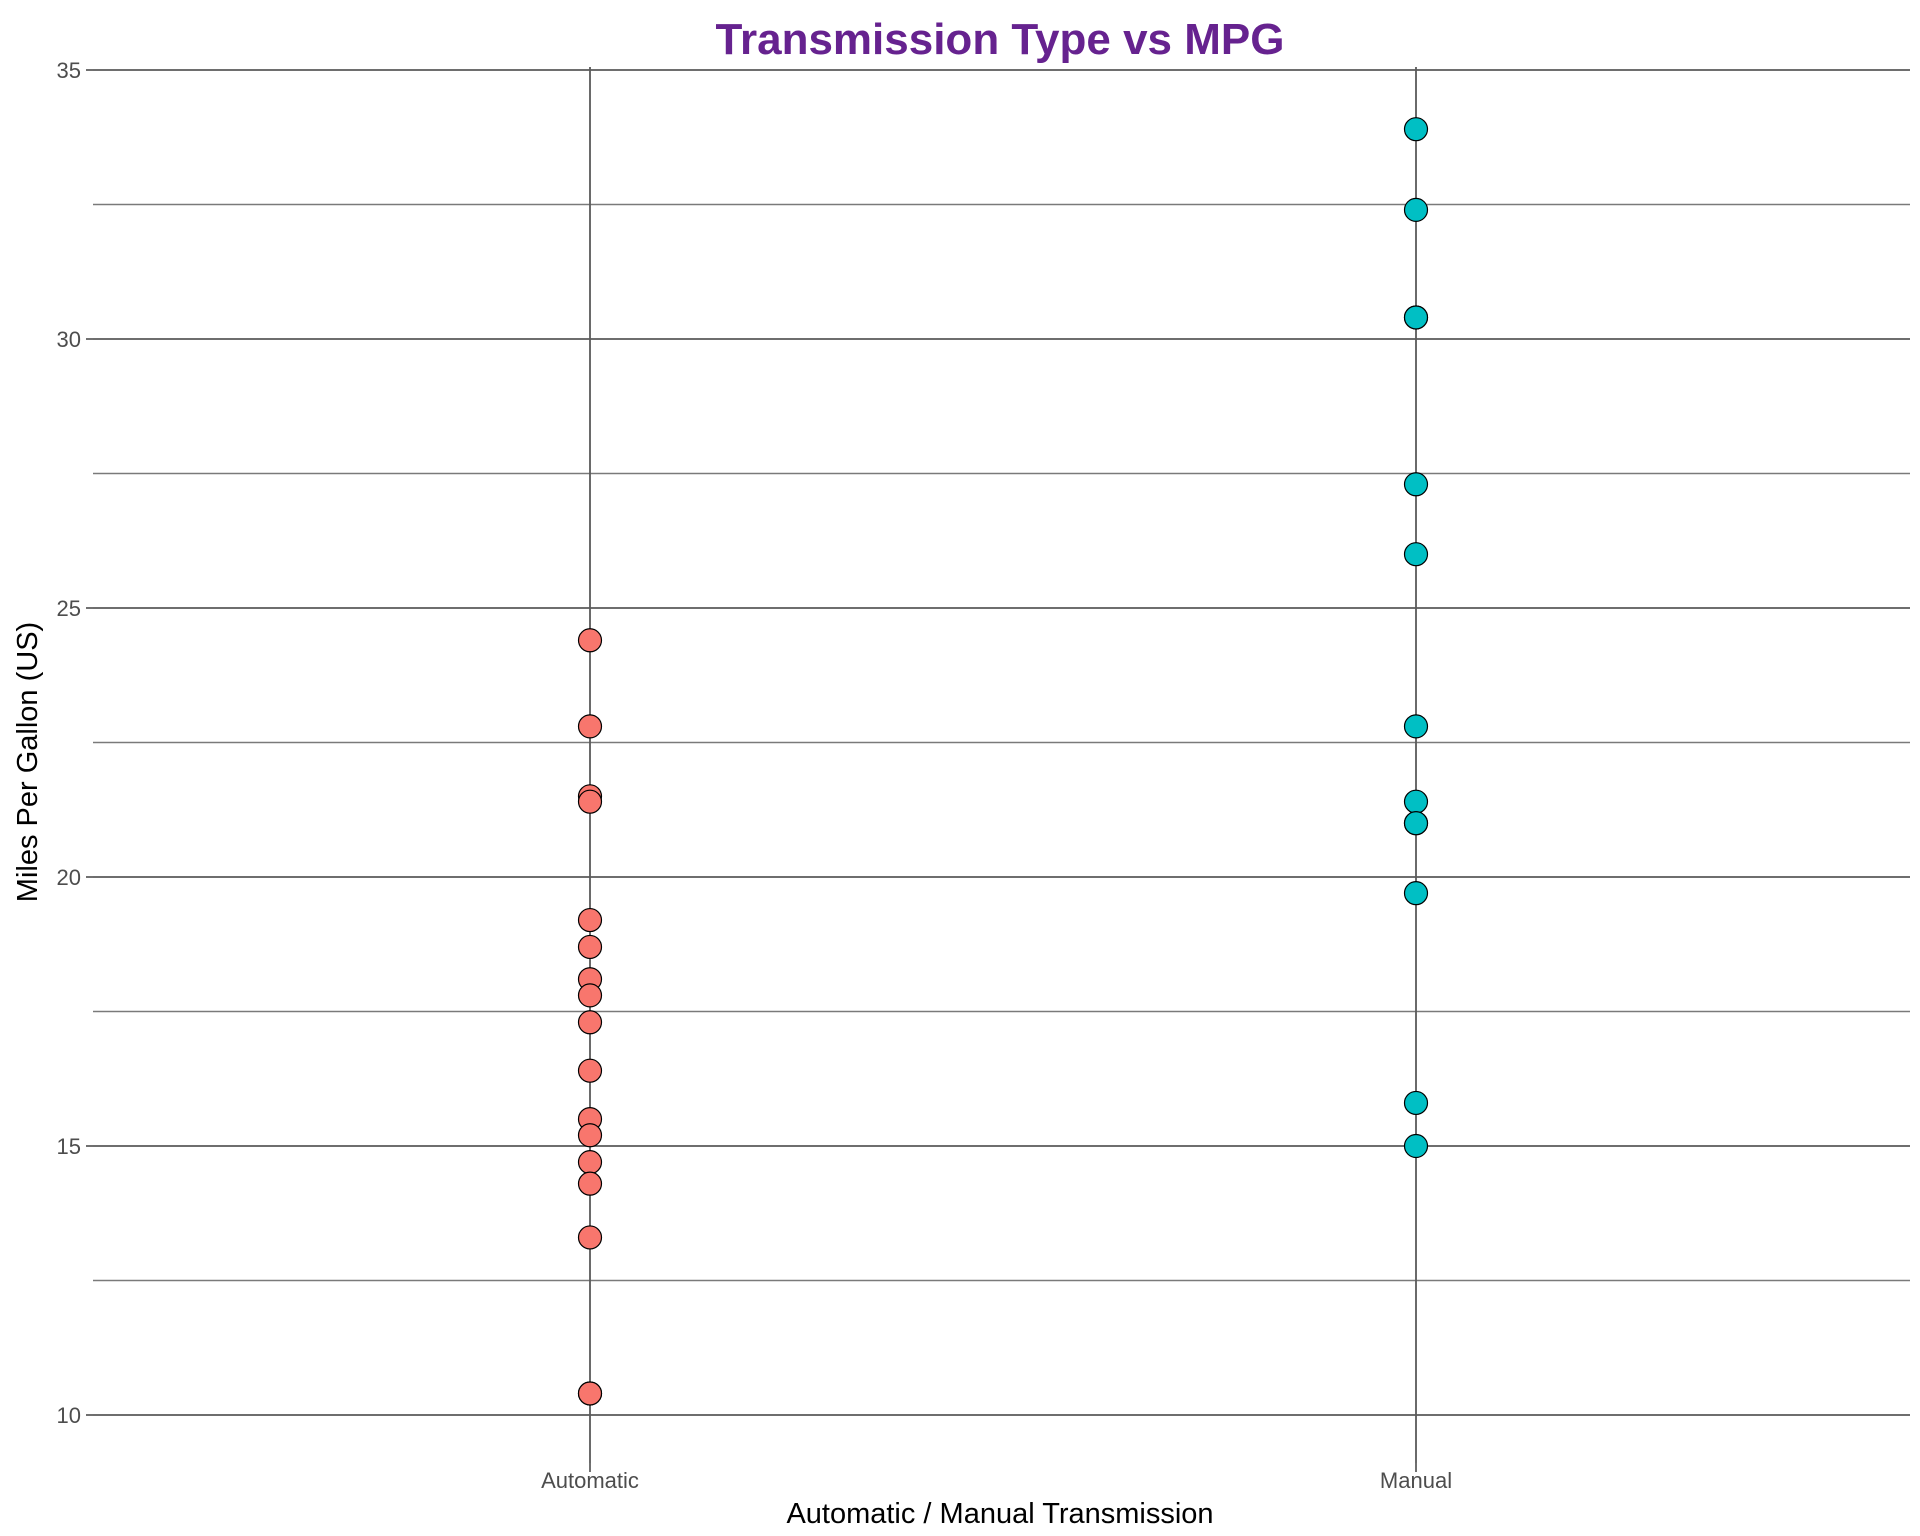 The height and width of the screenshot is (1536, 1920). What do you see at coordinates (75, 743) in the screenshot?
I see `y-axis-ticks: 10 15 20 25 30 35` at bounding box center [75, 743].